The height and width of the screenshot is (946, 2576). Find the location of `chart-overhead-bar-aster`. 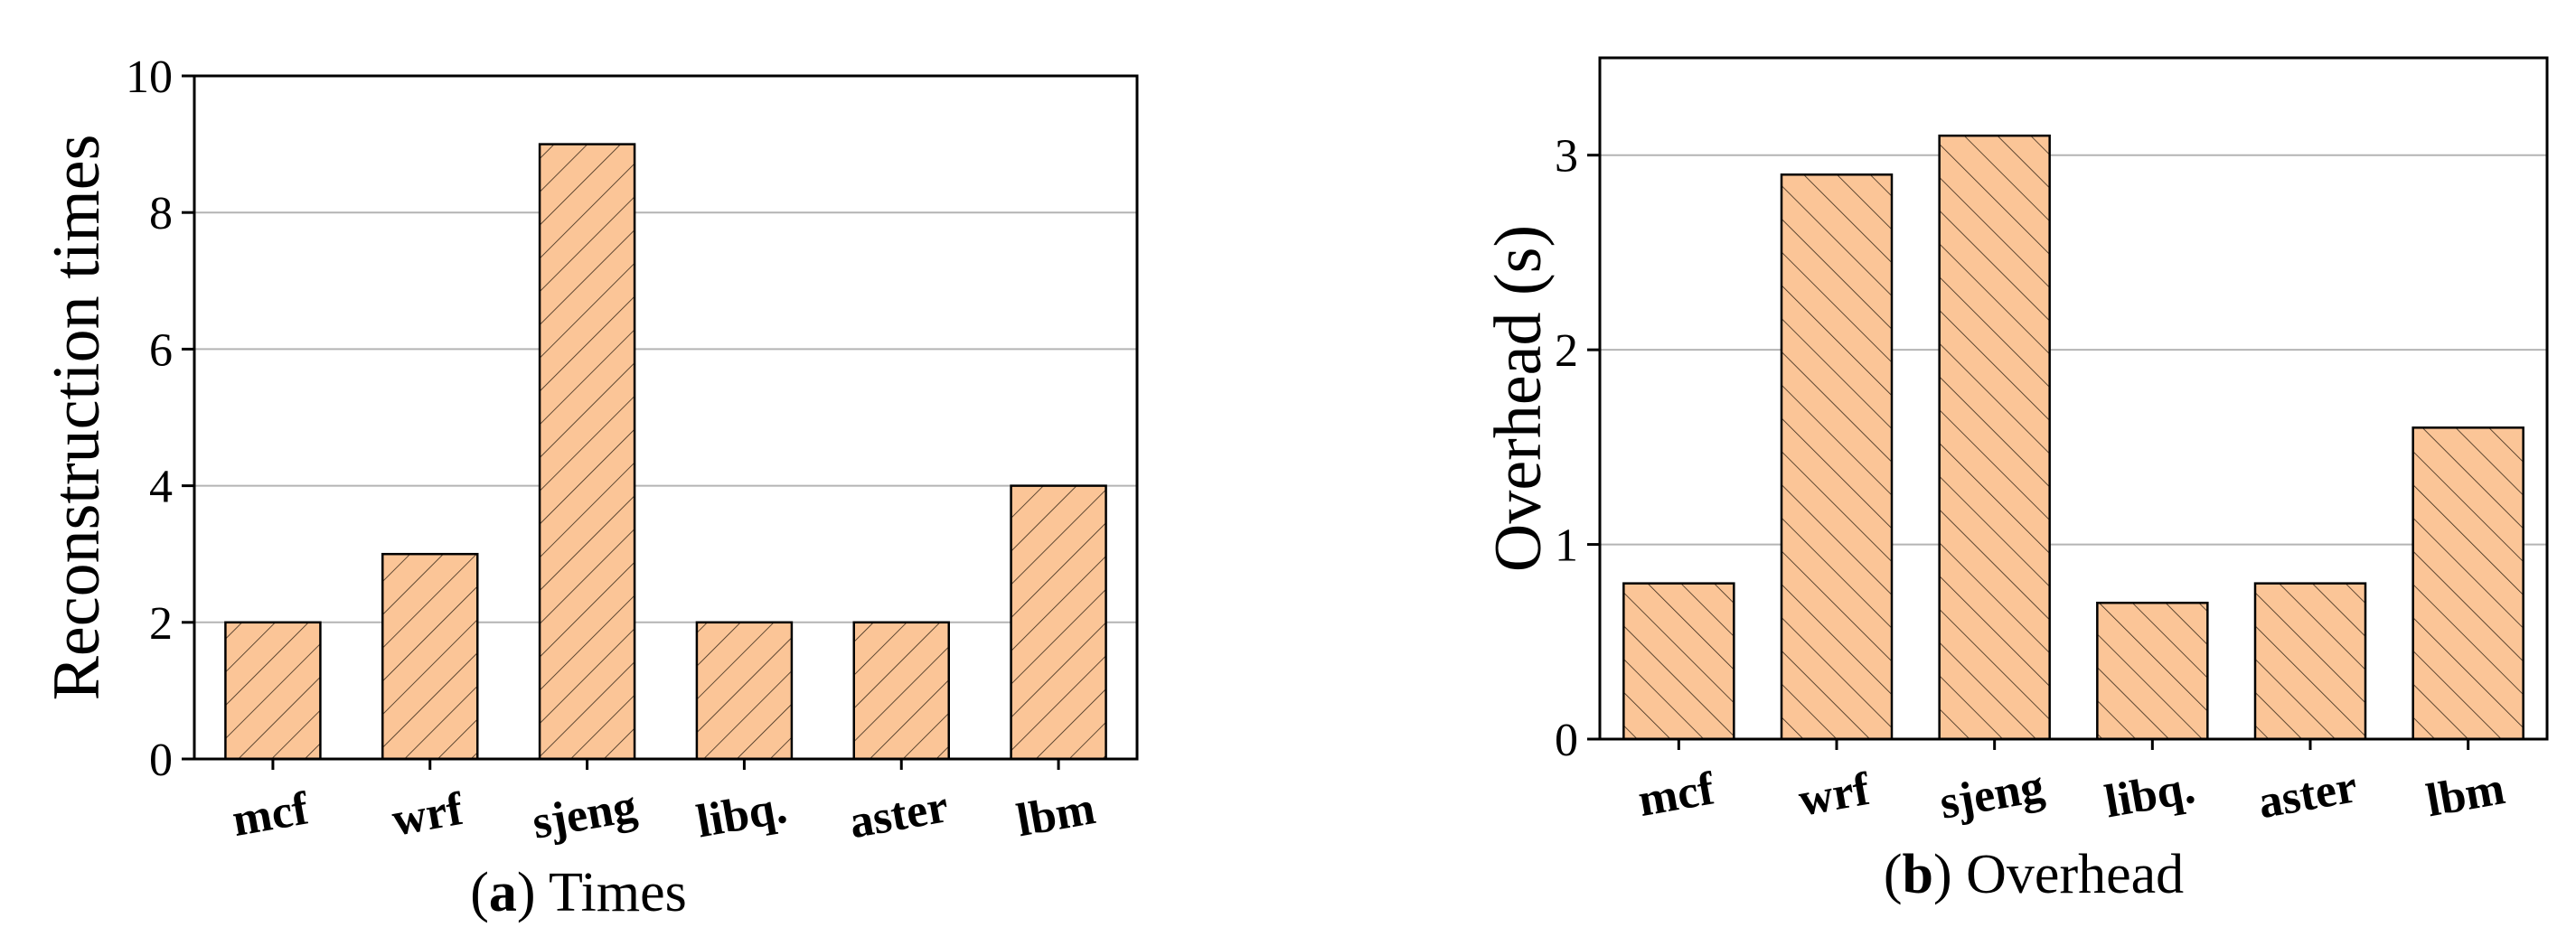

chart-overhead-bar-aster is located at coordinates (2310, 661).